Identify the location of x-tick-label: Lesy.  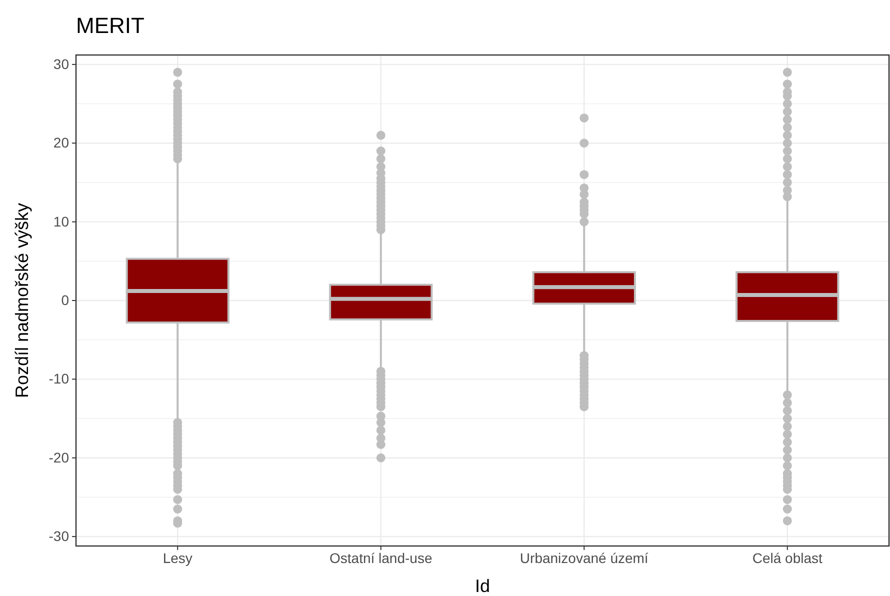
(177, 558).